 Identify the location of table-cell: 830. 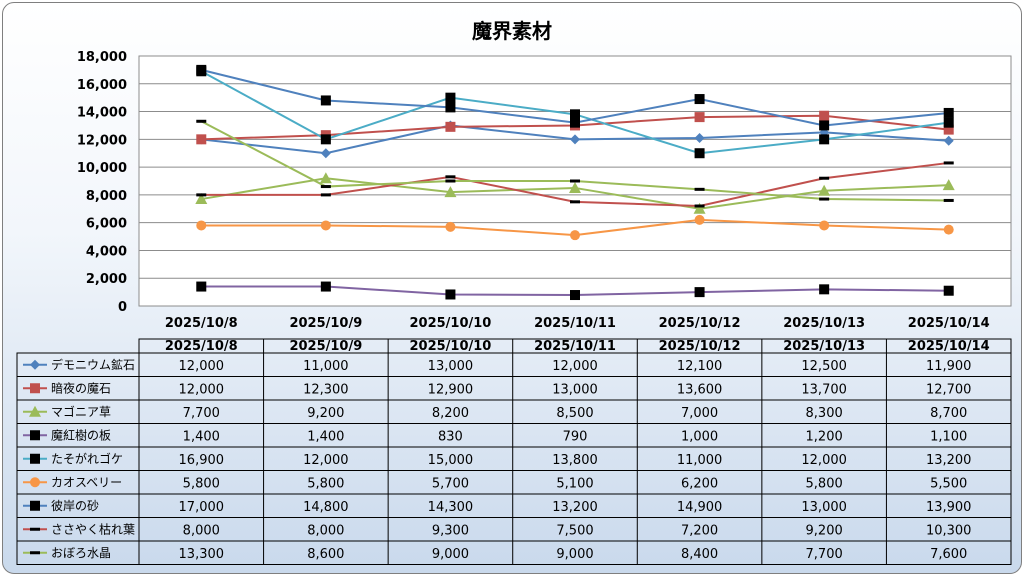
(450, 436).